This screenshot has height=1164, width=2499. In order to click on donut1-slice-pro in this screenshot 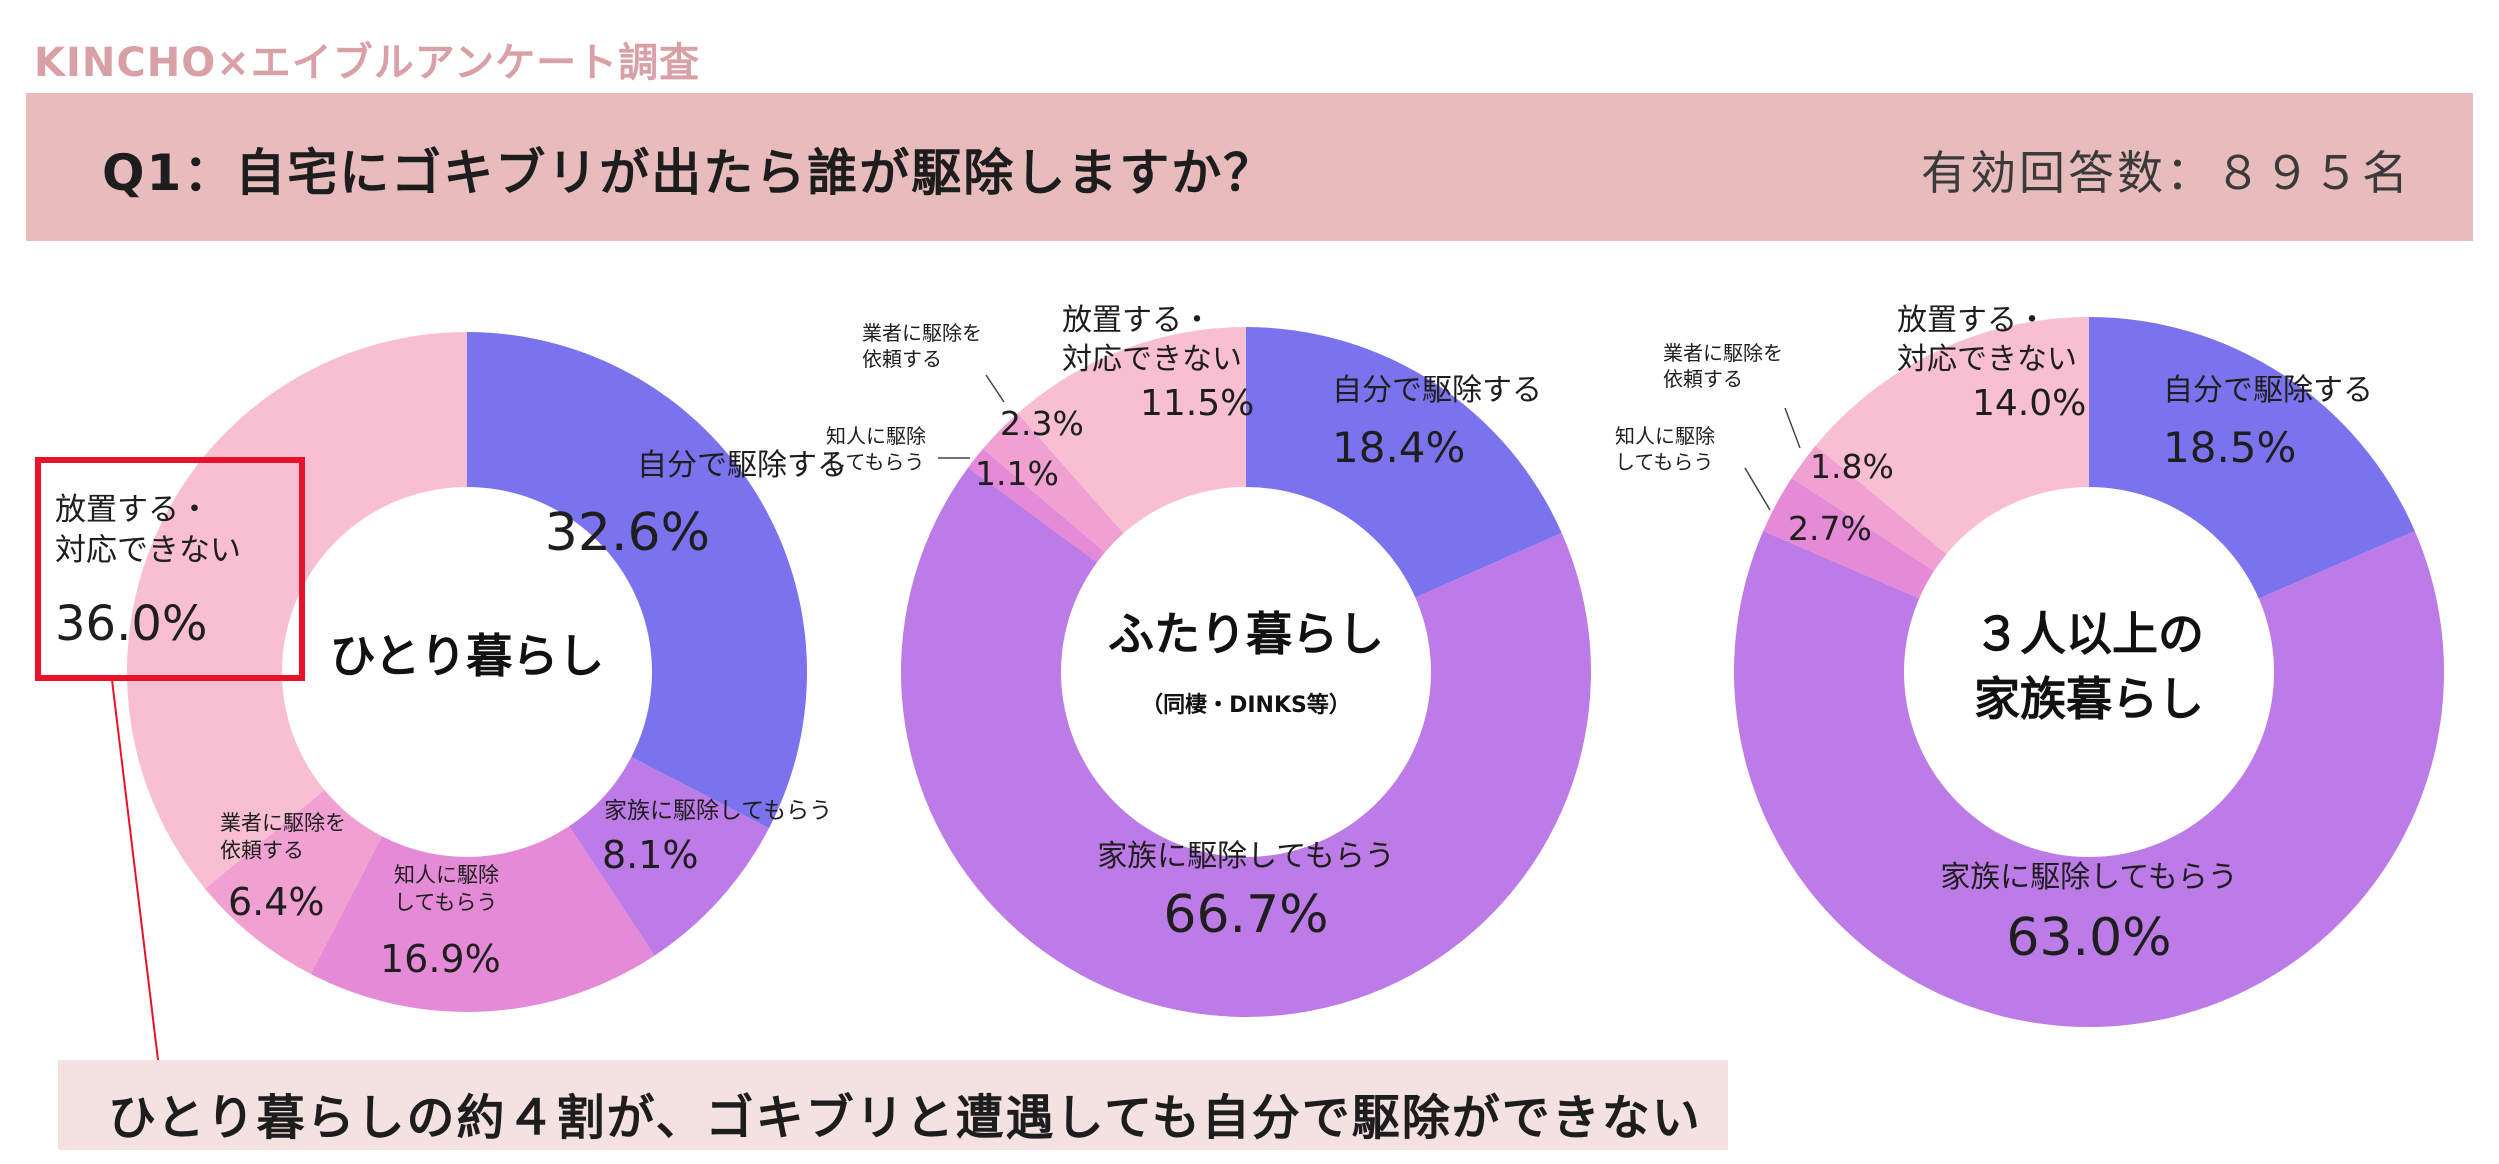, I will do `click(293, 881)`.